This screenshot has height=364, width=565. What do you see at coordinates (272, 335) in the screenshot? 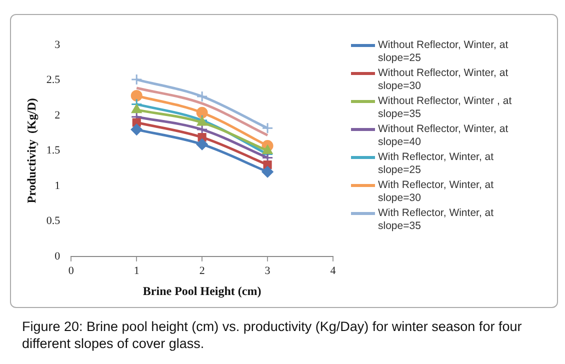
I see `caption: Figure 20: Brine pool height (cm) vs. productivity (Kg/Day) for winter season for four different slopes of cover glass.` at bounding box center [272, 335].